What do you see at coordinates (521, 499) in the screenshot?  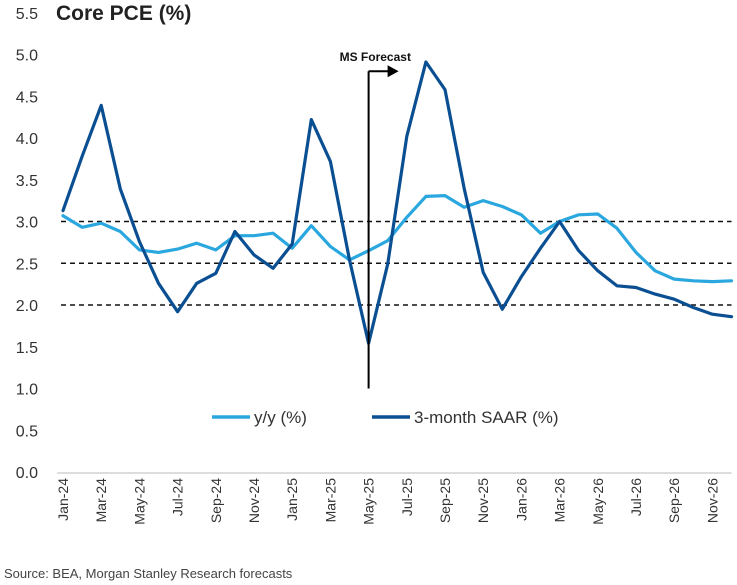 I see `x-tick-label: Jan-26` at bounding box center [521, 499].